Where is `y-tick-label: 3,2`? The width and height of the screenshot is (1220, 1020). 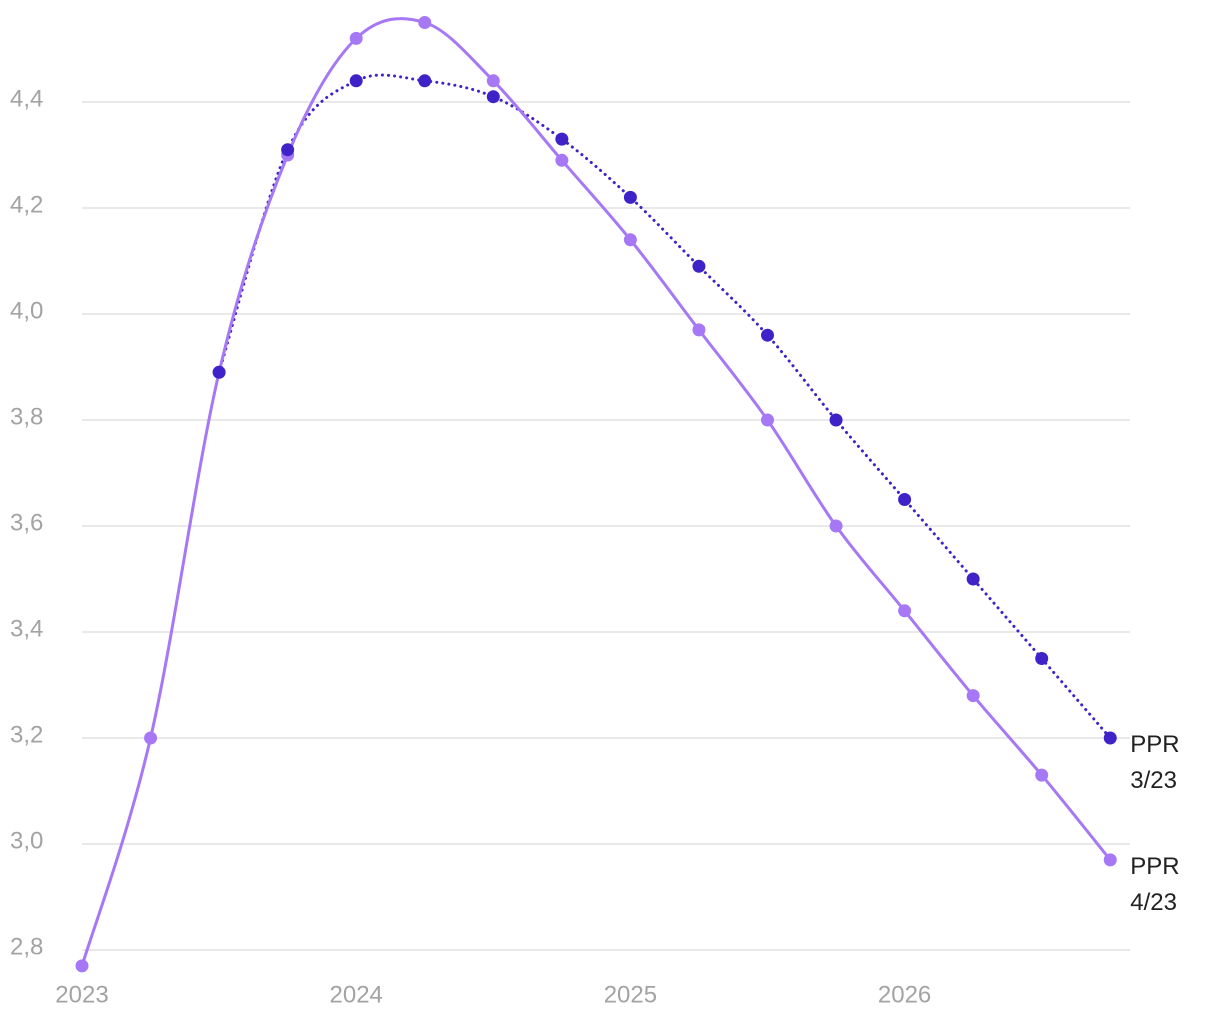 y-tick-label: 3,2 is located at coordinates (26, 734).